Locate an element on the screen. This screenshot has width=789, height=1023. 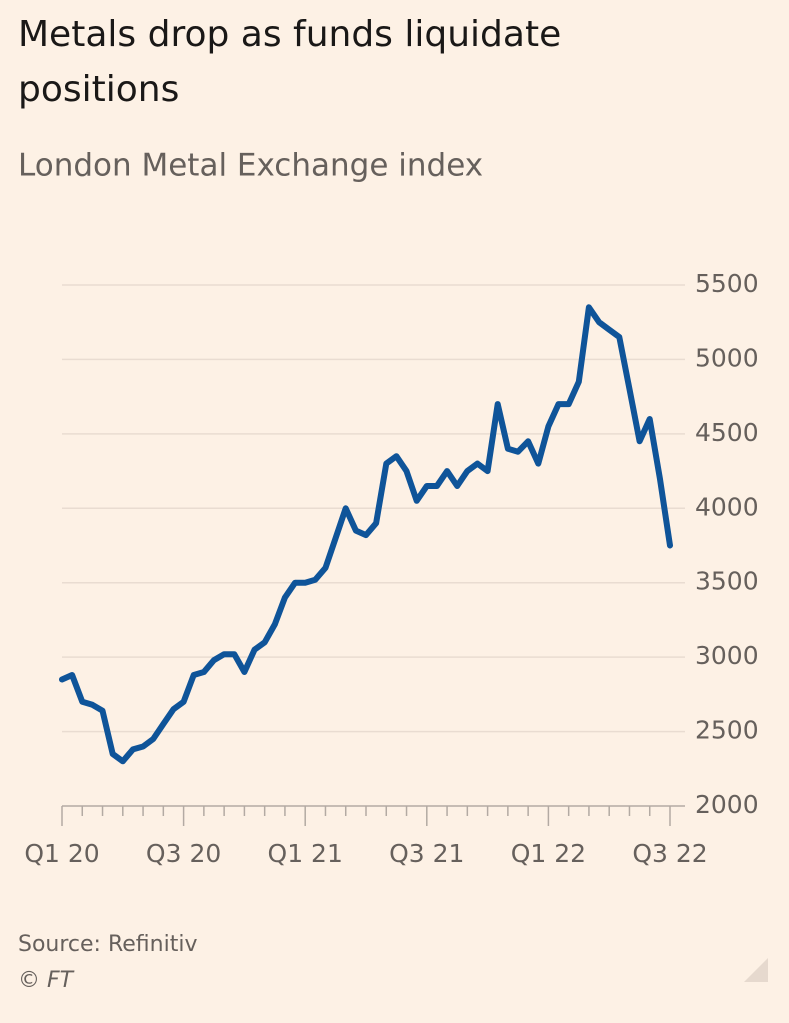
resize-corner is located at coordinates (756, 970).